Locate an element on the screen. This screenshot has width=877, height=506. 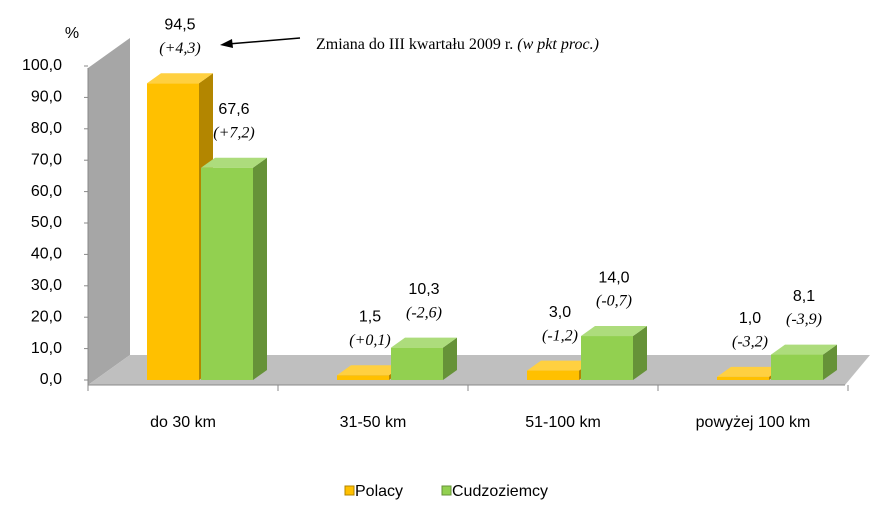
y-tick-label: 10,0 is located at coordinates (46, 348).